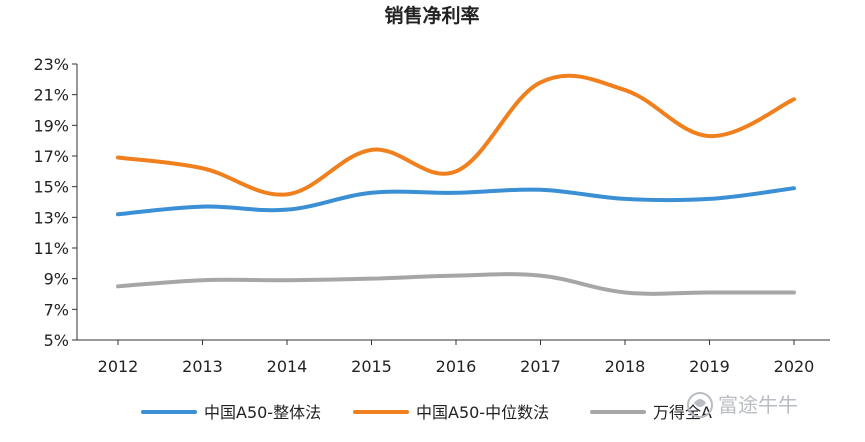  Describe the element at coordinates (625, 366) in the screenshot. I see `x-tick-label: 2018` at that location.